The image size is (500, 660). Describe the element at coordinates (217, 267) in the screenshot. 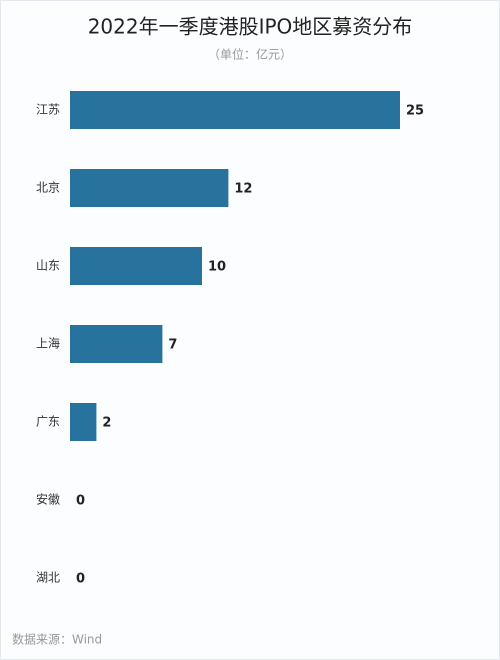

I see `value-label: 10` at that location.